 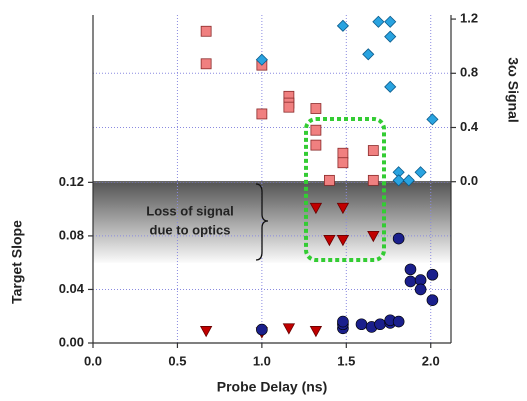 What do you see at coordinates (513, 90) in the screenshot?
I see `y2-axis-label: 3ω Signal` at bounding box center [513, 90].